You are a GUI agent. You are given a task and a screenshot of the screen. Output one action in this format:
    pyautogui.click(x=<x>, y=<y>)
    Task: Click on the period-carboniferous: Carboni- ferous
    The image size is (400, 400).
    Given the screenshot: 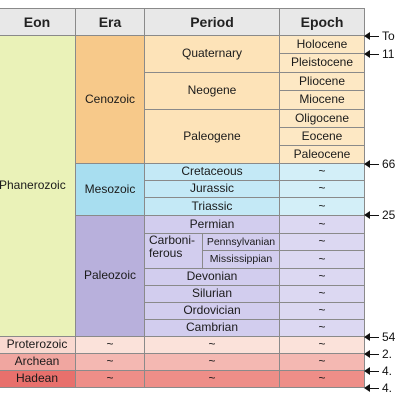 What is the action you would take?
    pyautogui.click(x=173, y=251)
    